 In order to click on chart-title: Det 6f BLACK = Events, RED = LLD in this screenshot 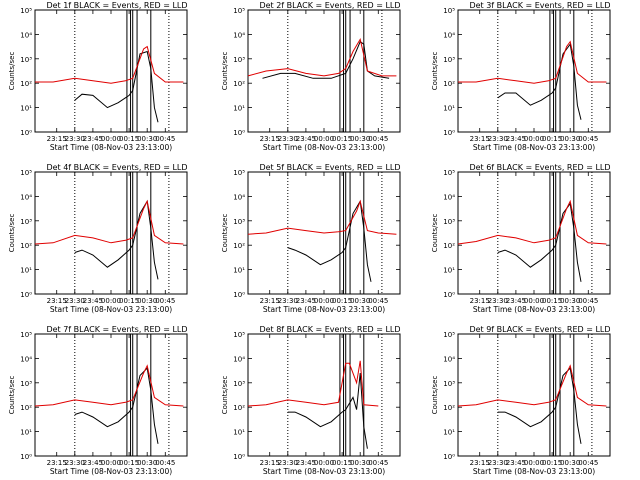, I will do `click(539, 167)`.